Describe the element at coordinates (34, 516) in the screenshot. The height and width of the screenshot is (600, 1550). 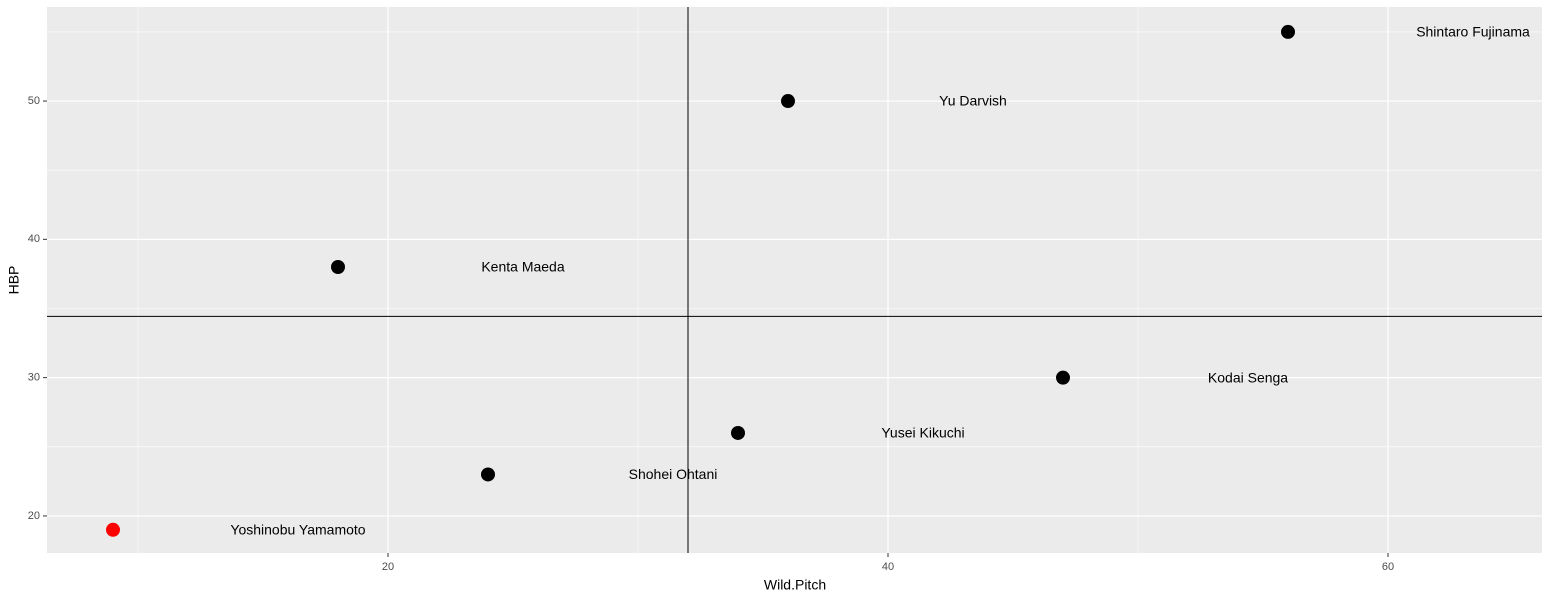
I see `y-tick-label: 20` at that location.